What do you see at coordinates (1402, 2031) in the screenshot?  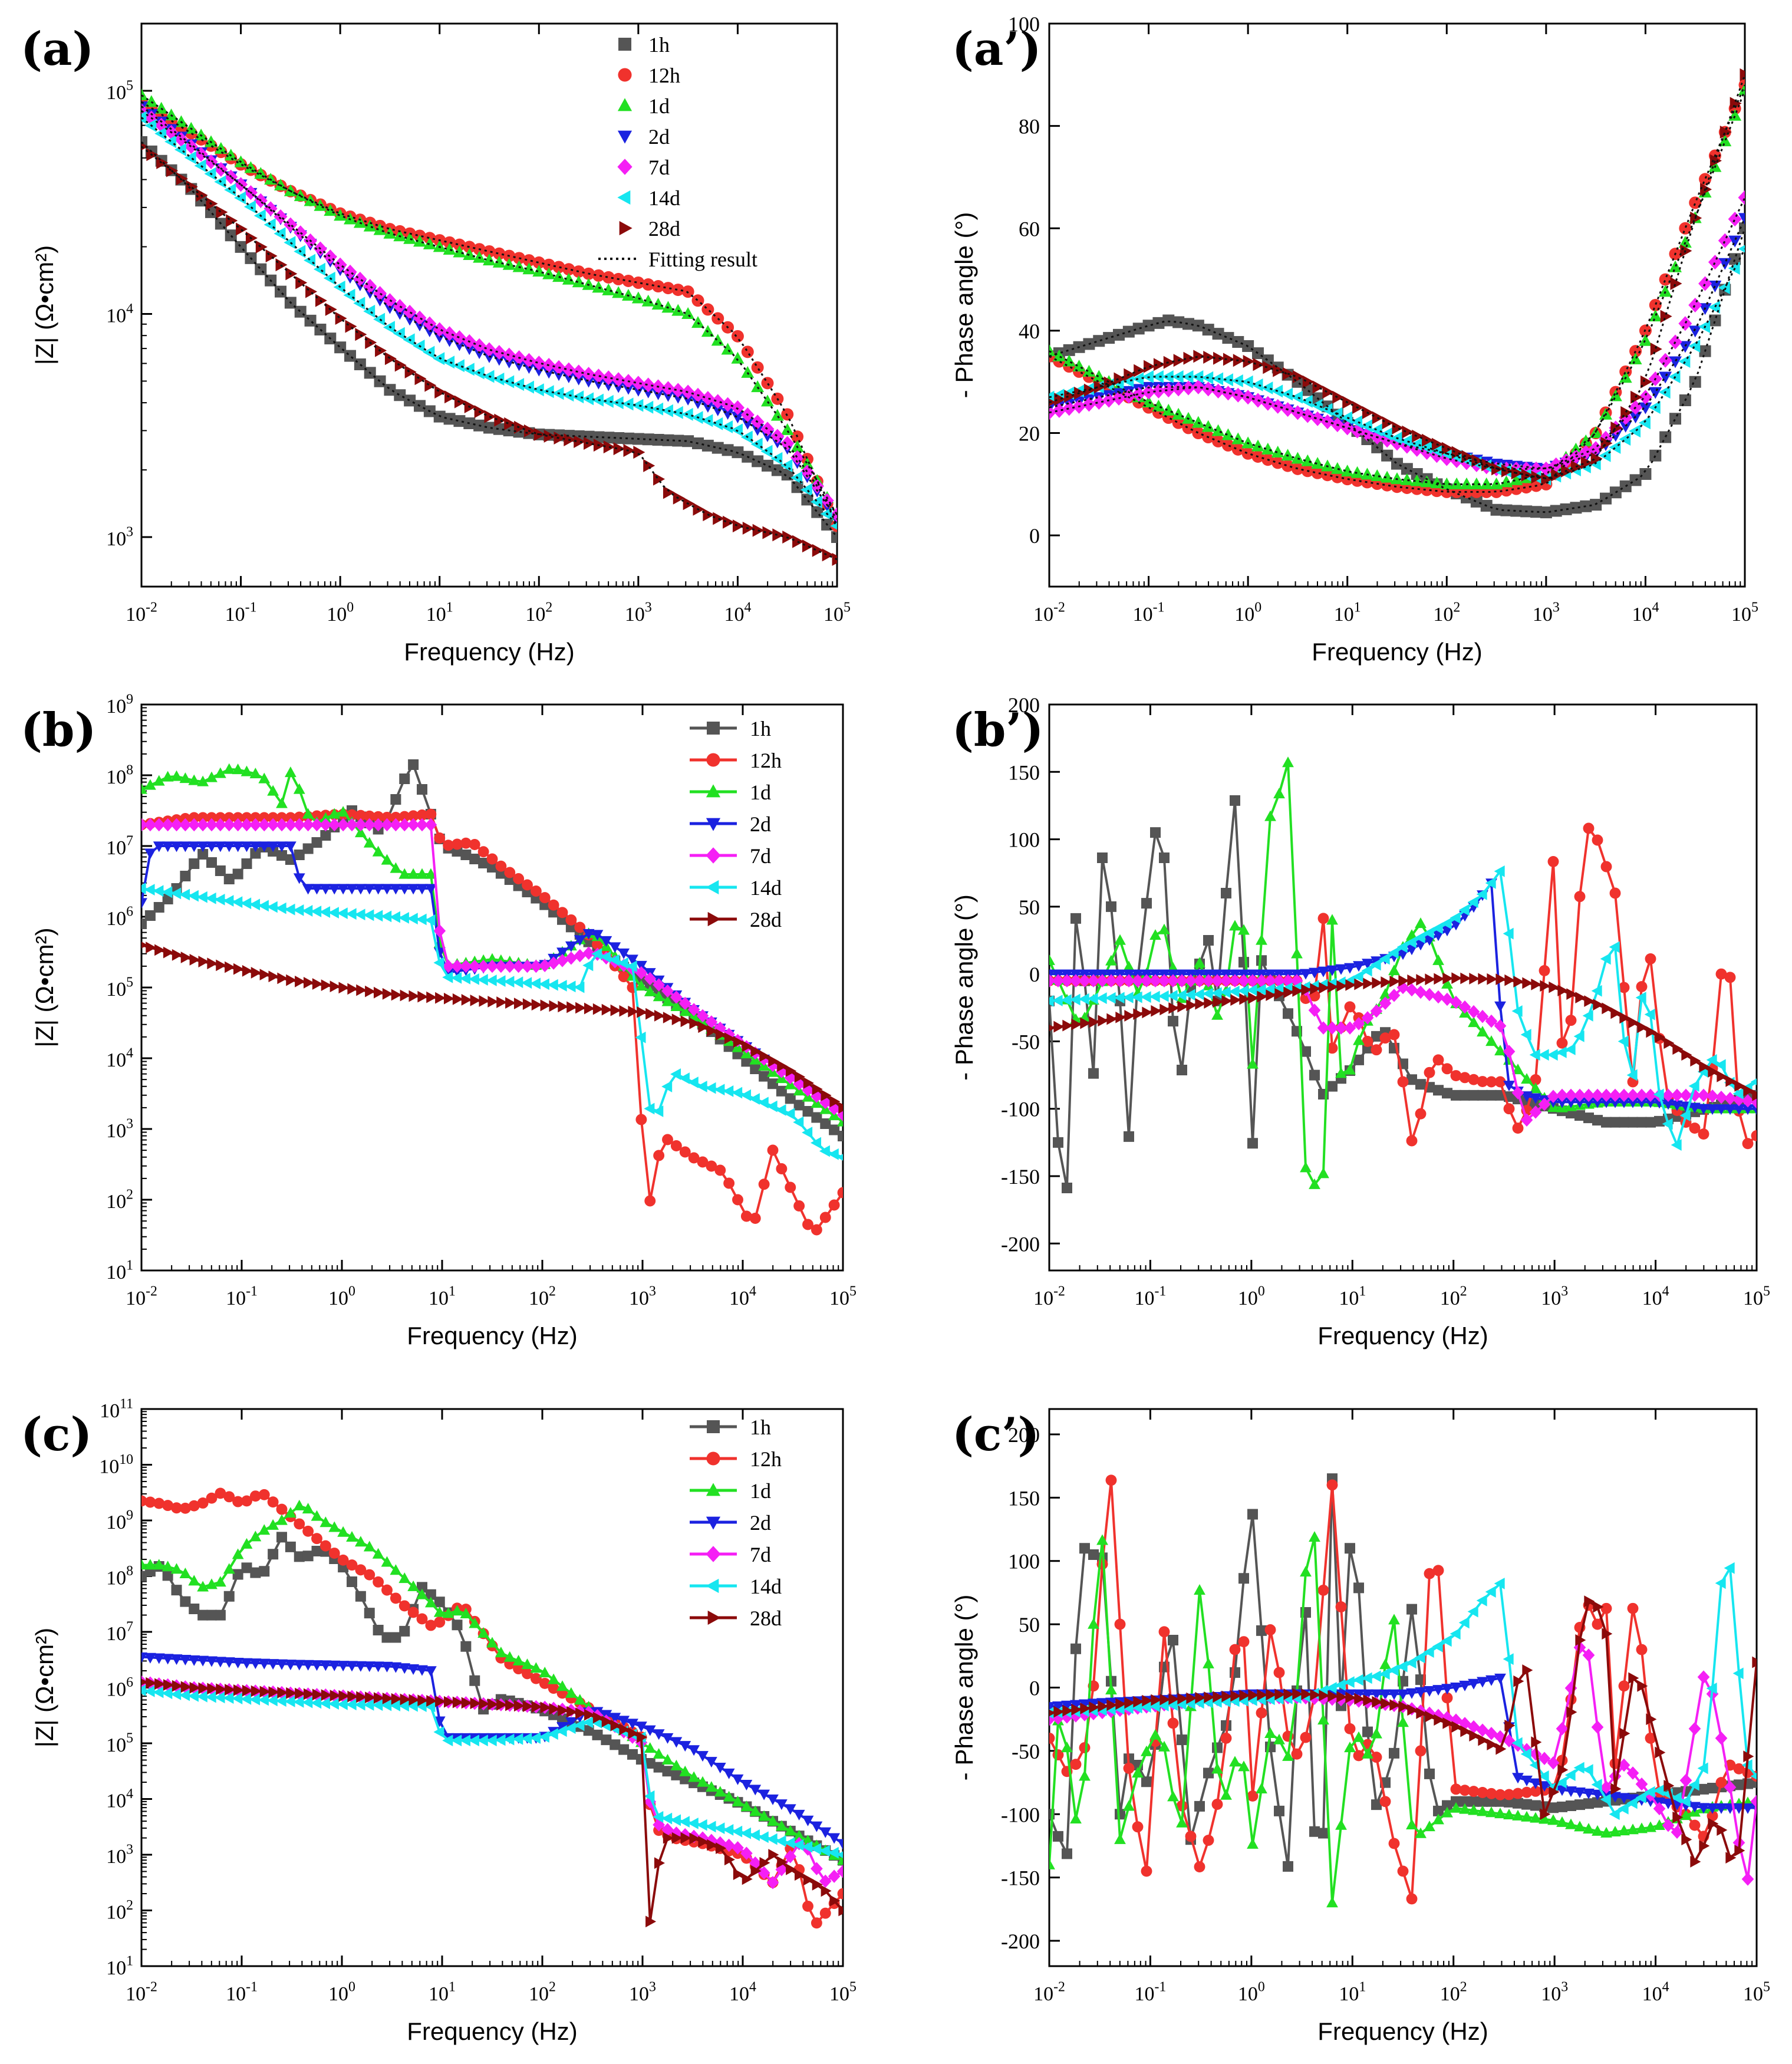 I see `x-axis-title: Frequency (Hz)` at bounding box center [1402, 2031].